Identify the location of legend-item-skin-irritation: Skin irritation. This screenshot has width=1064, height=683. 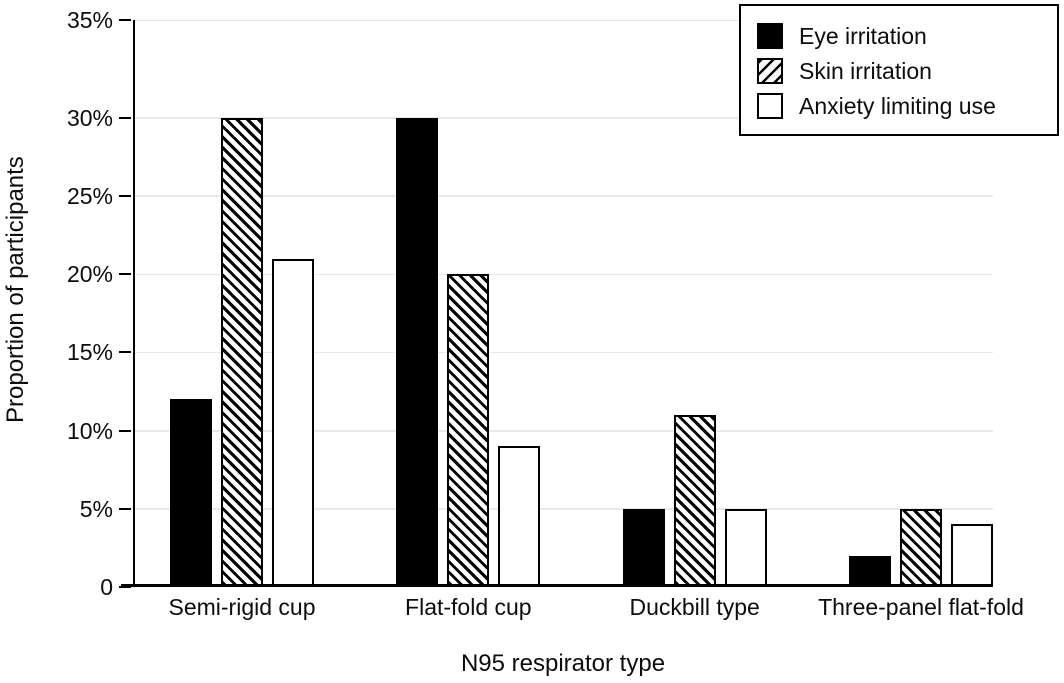
(899, 71).